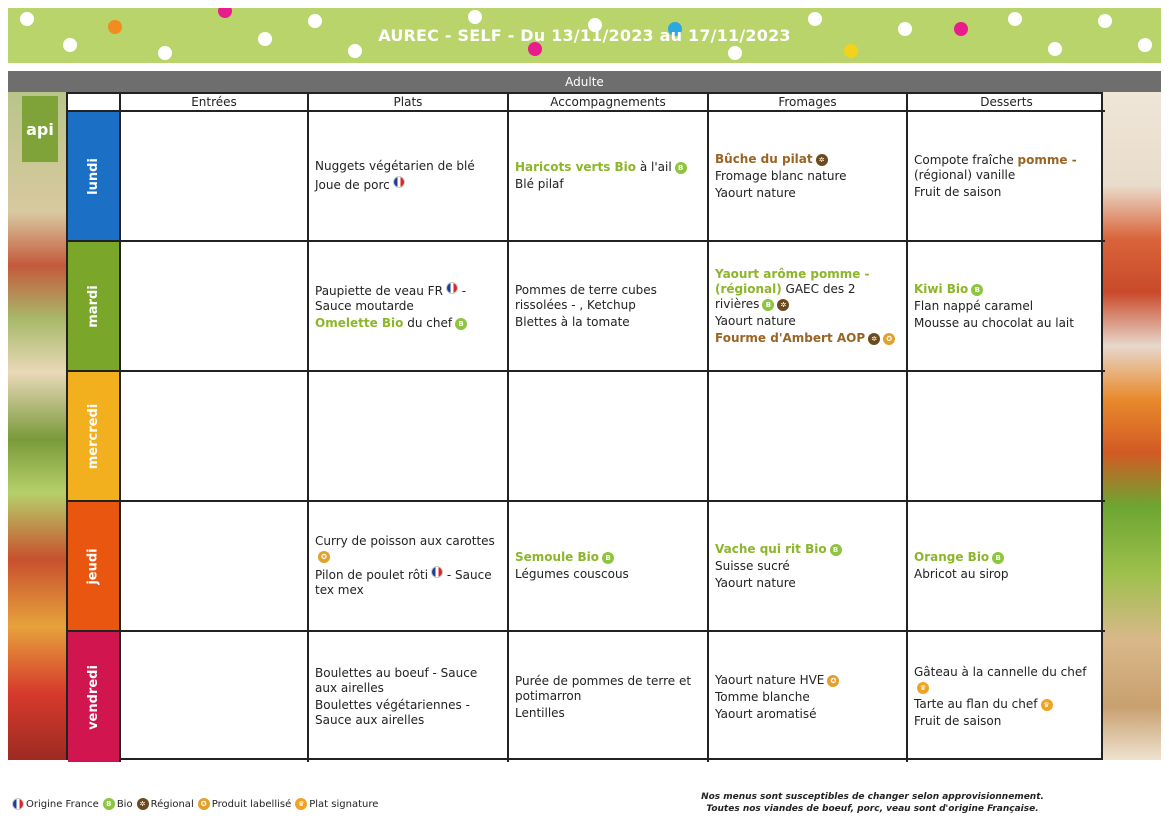 The width and height of the screenshot is (1169, 827). I want to click on menu-item: Yaourt nature HVE ✪, so click(807, 680).